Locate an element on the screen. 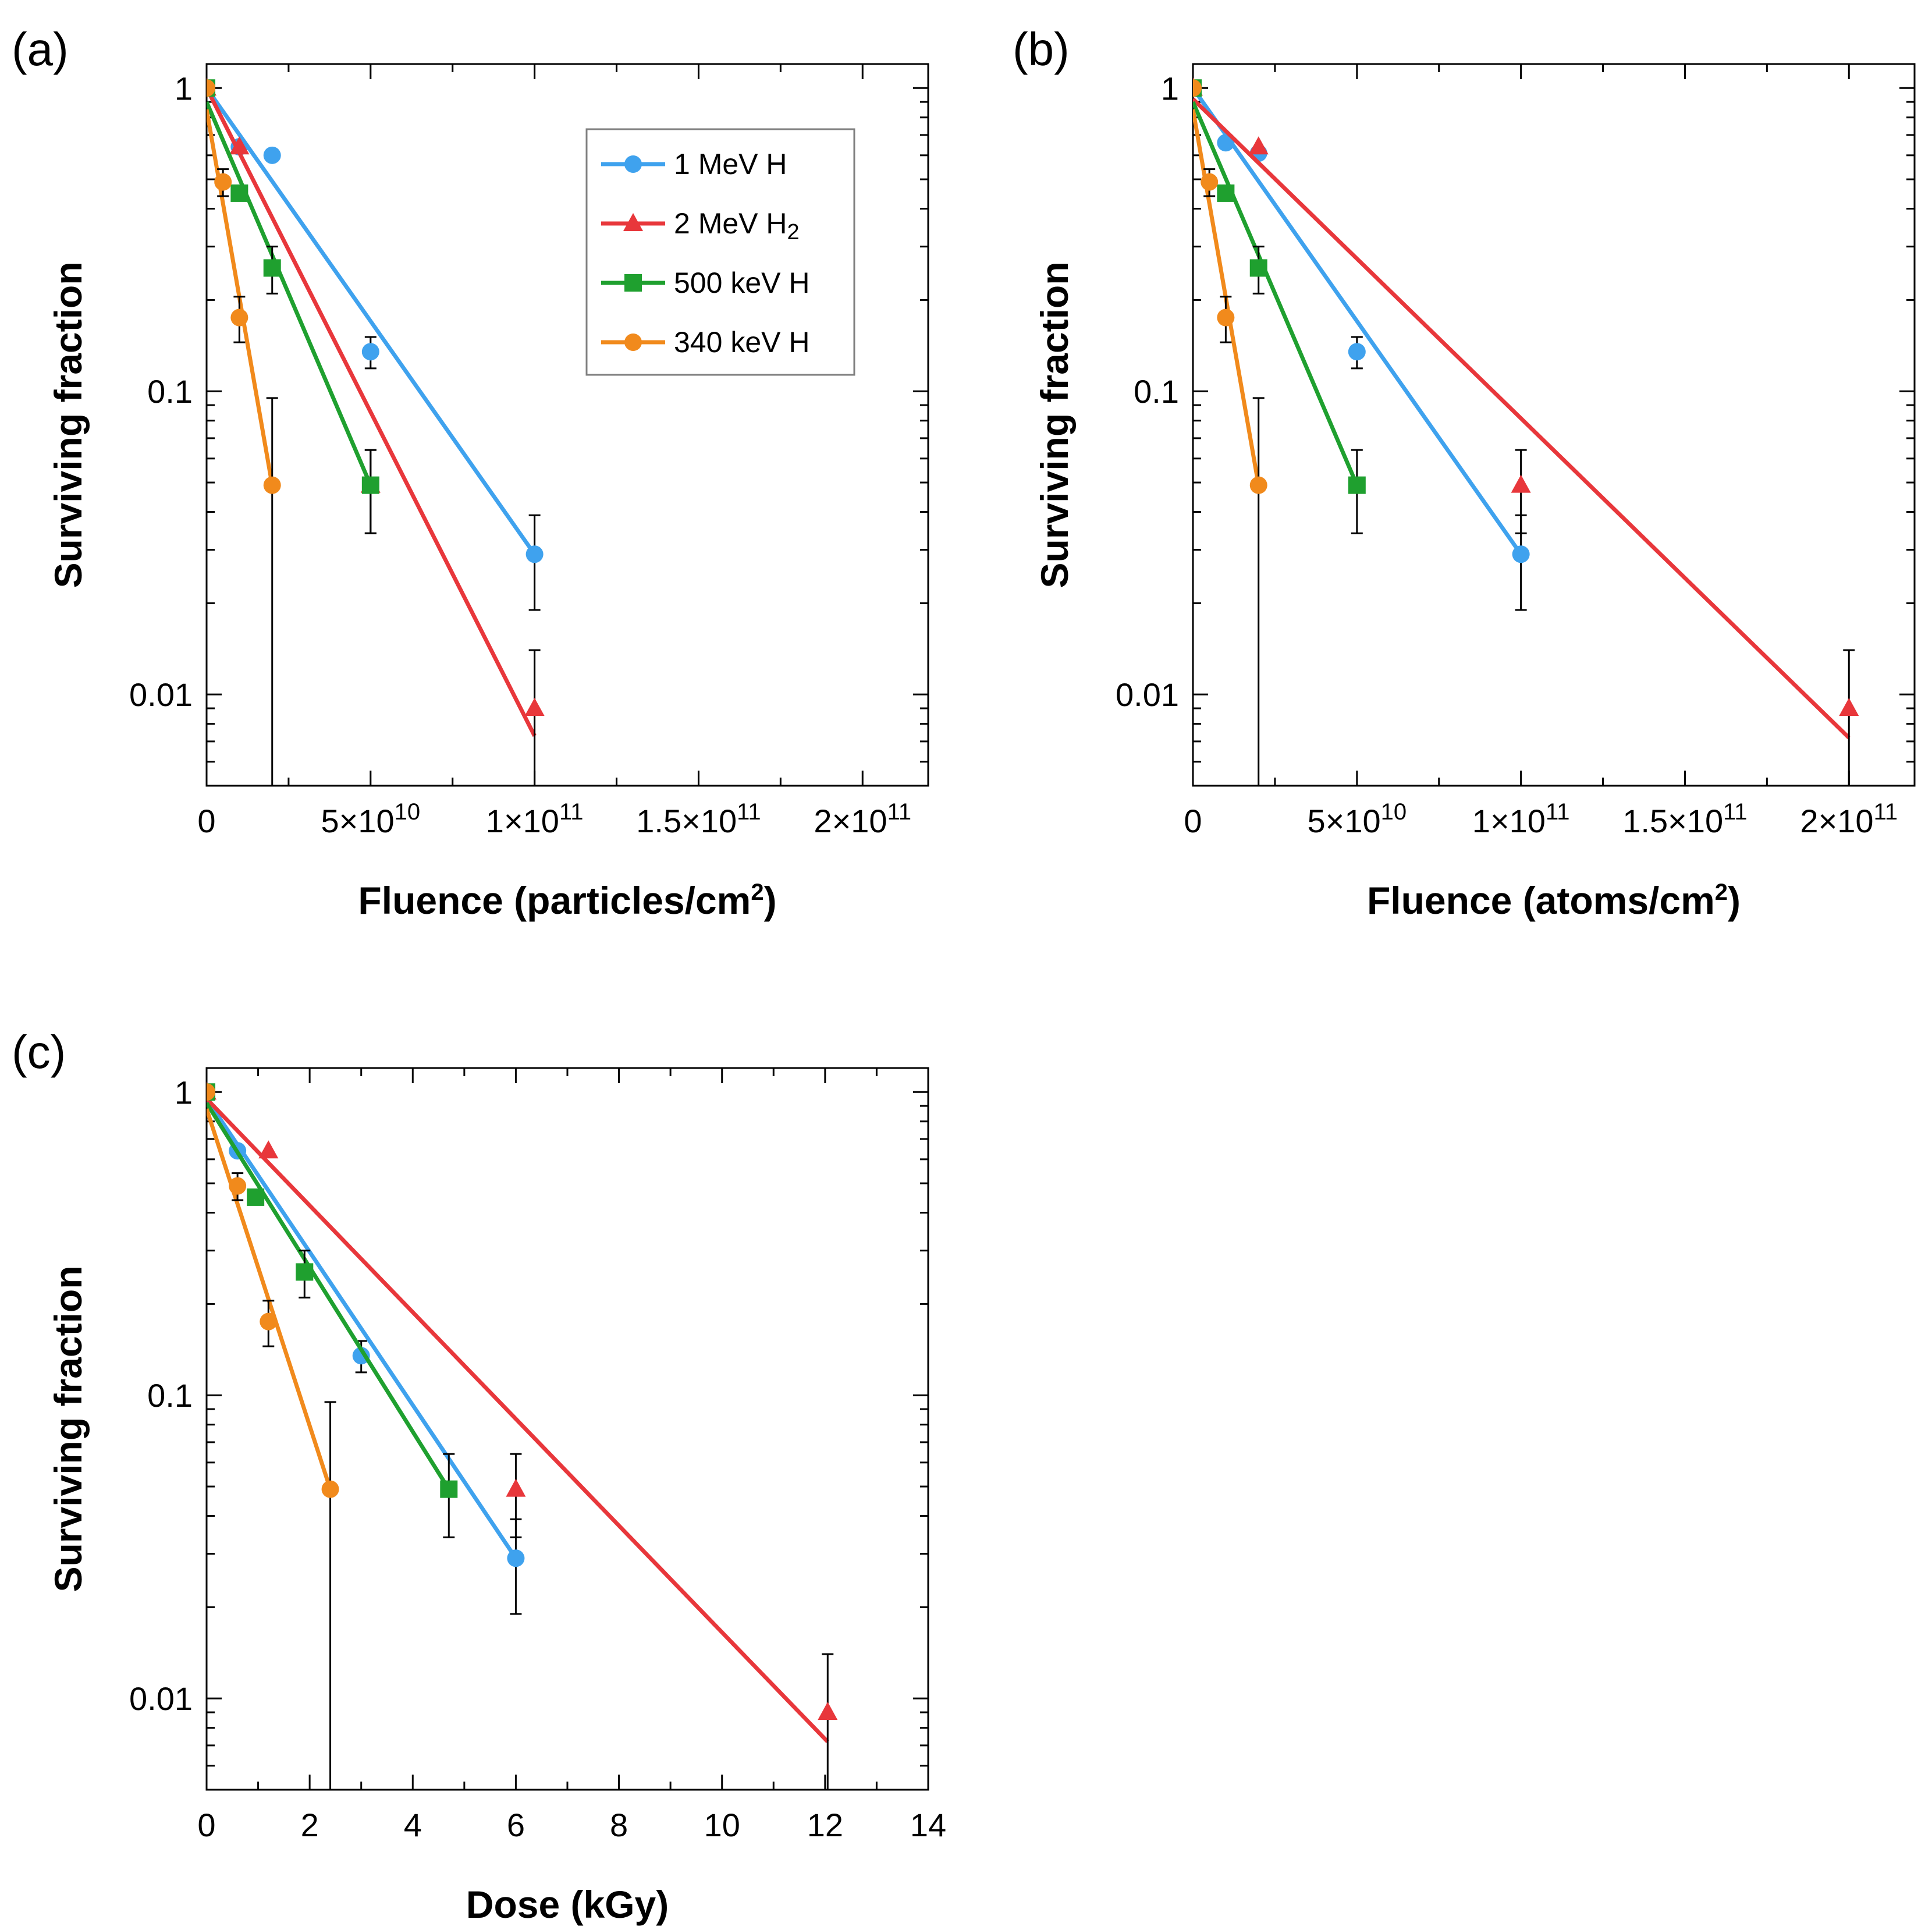 Image resolution: width=1932 pixels, height=1930 pixels. x-tick-label: 1.5×10¹¹ is located at coordinates (1684, 819).